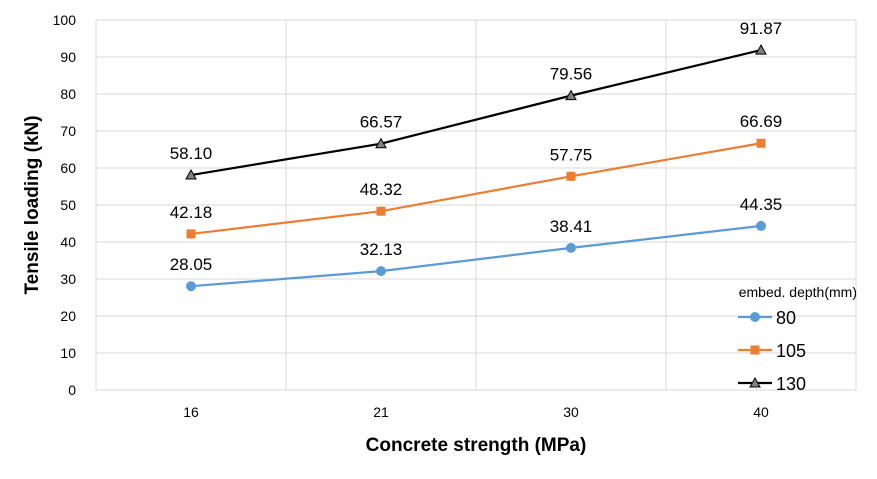 This screenshot has width=877, height=479. I want to click on y-tick-label: 80, so click(68, 94).